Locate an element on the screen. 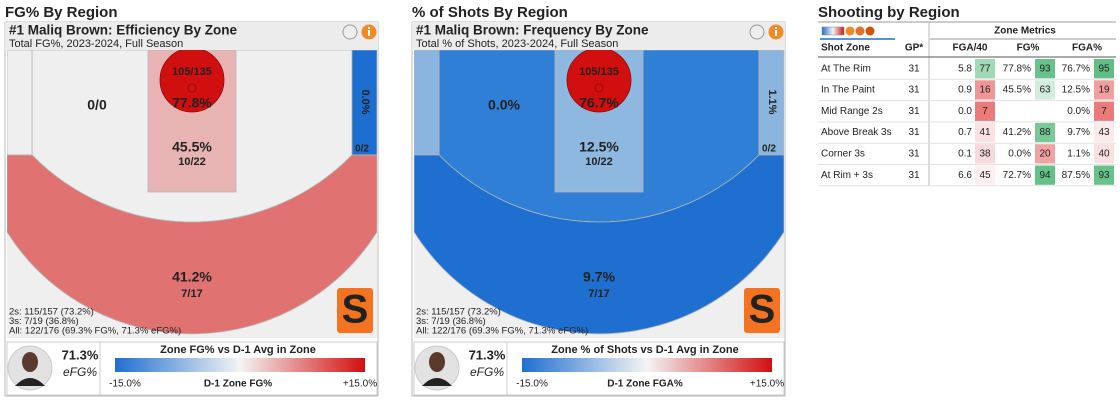  card-subtitle: Total % of Shots, 2023-2024, Full Season is located at coordinates (517, 44).